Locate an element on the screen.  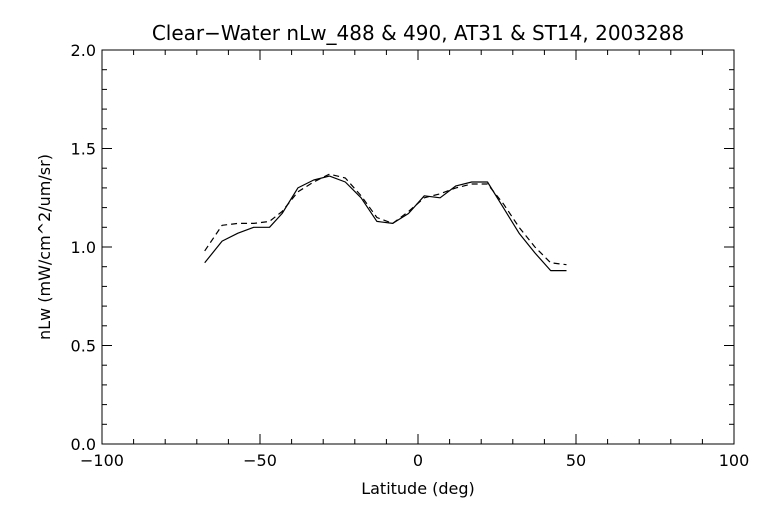
x-tick-label: 50 is located at coordinates (576, 460).